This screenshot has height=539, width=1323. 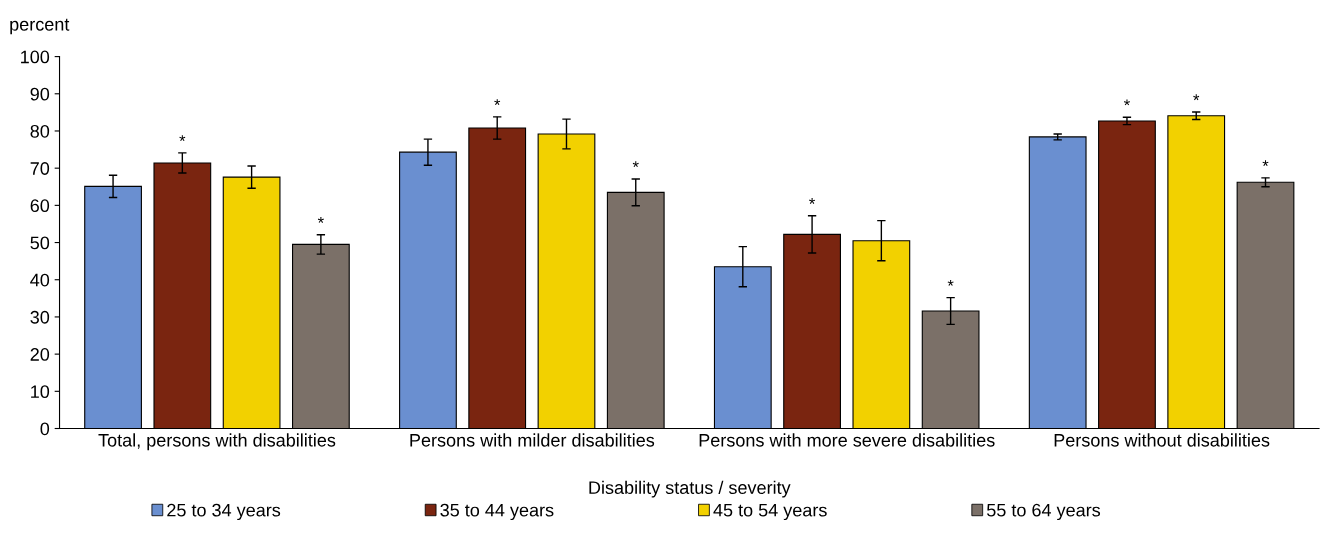 I want to click on x-tick-label: Total, persons with disabilities, so click(x=217, y=442).